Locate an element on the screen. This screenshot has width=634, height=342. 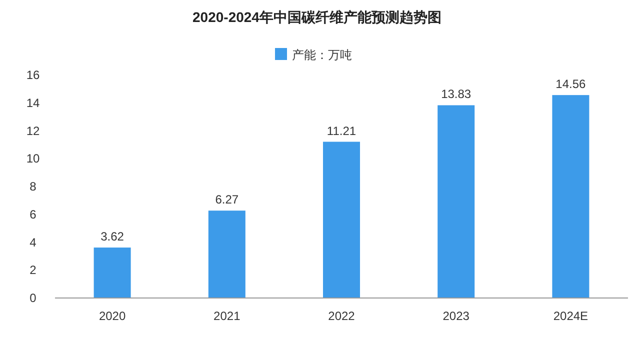
y-tick-label: 4 is located at coordinates (33, 242).